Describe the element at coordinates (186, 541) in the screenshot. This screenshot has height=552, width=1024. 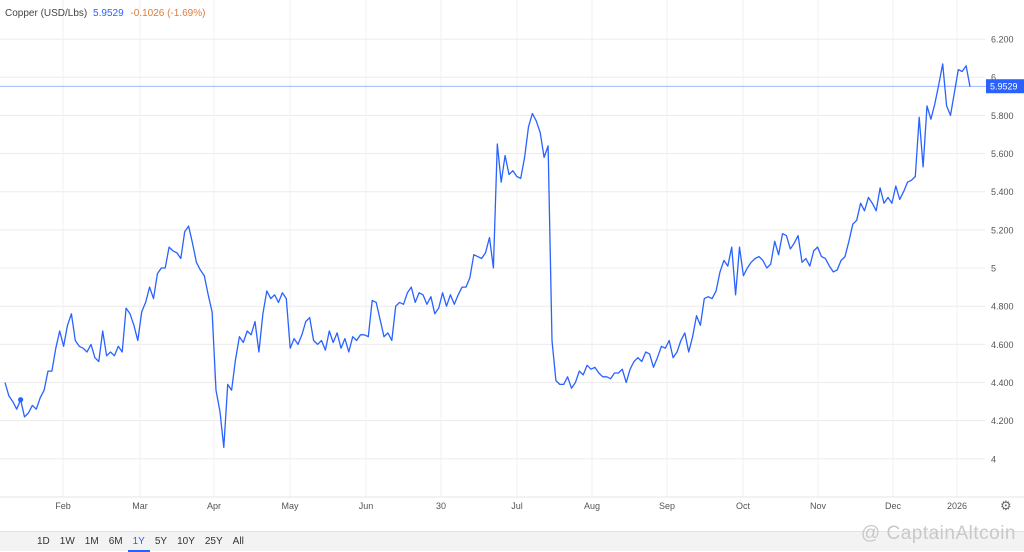
I see `range-button-10y: 10Y` at that location.